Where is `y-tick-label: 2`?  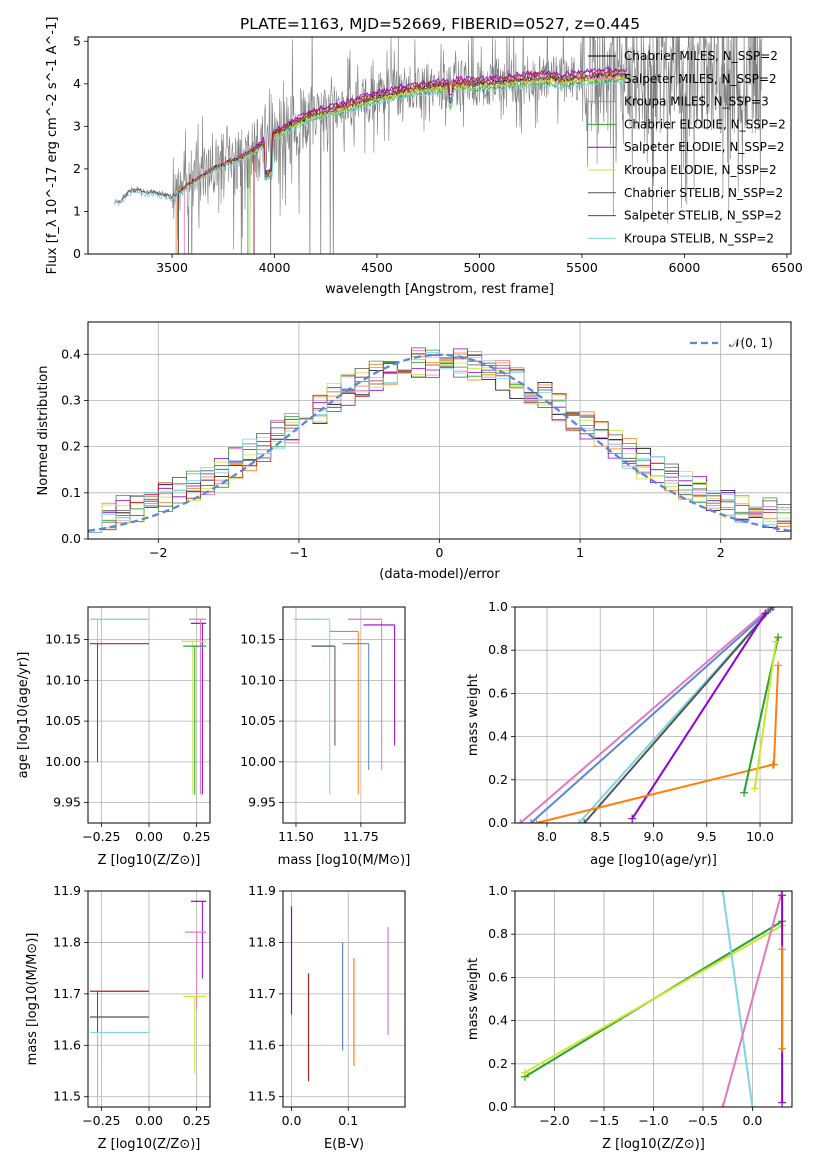
y-tick-label: 2 is located at coordinates (77, 168).